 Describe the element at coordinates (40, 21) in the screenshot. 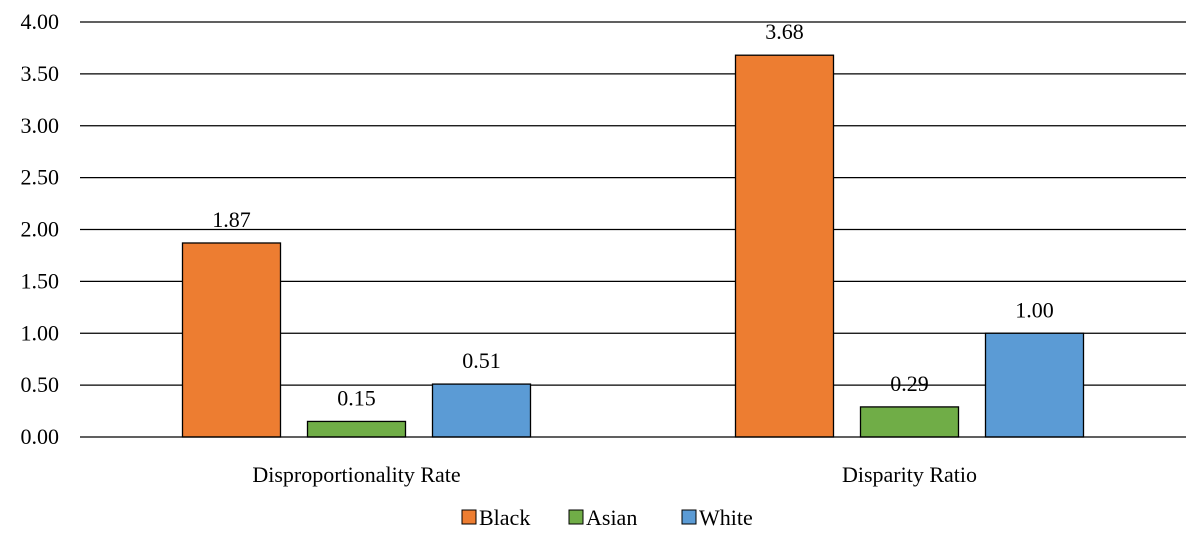

I see `y-tick-label: 4.00` at that location.